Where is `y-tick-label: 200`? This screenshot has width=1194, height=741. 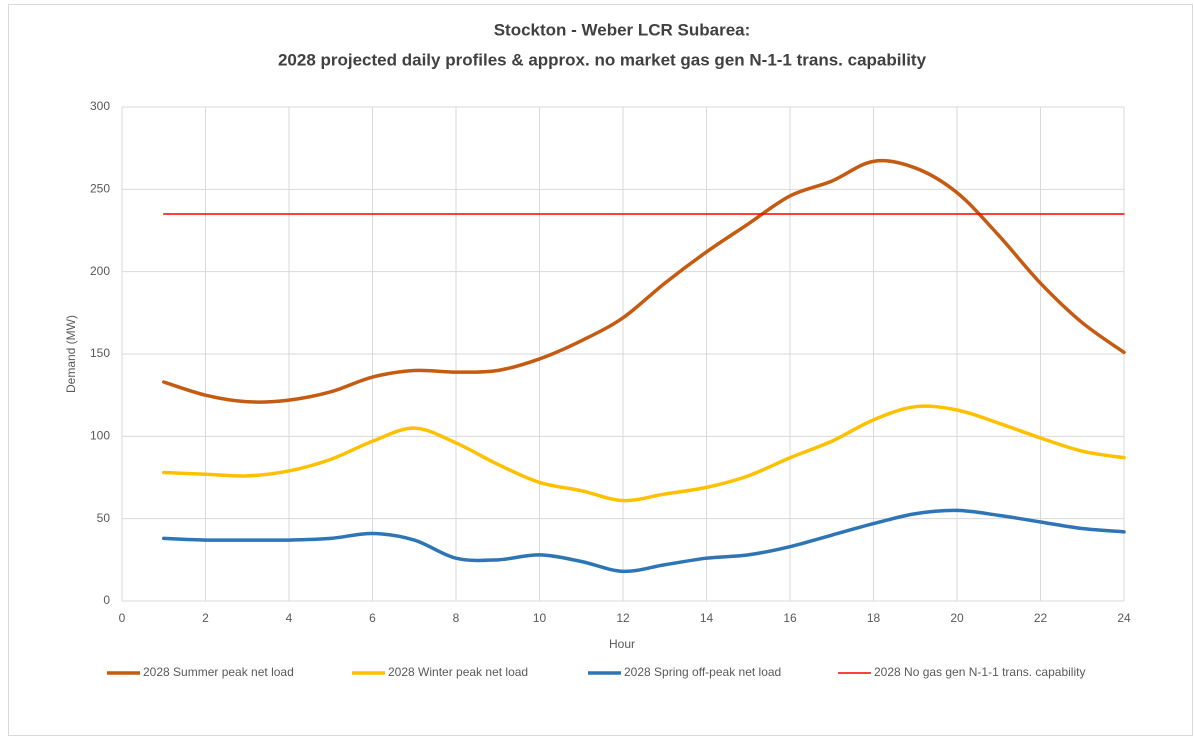
y-tick-label: 200 is located at coordinates (100, 271).